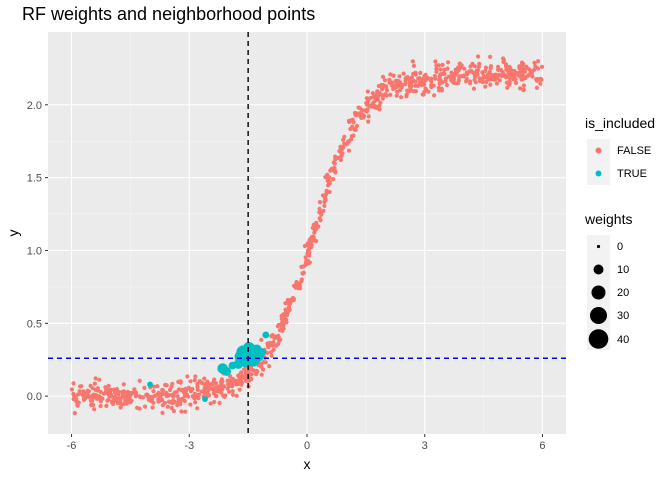  What do you see at coordinates (632, 174) in the screenshot?
I see `legend-label-true: TRUE` at bounding box center [632, 174].